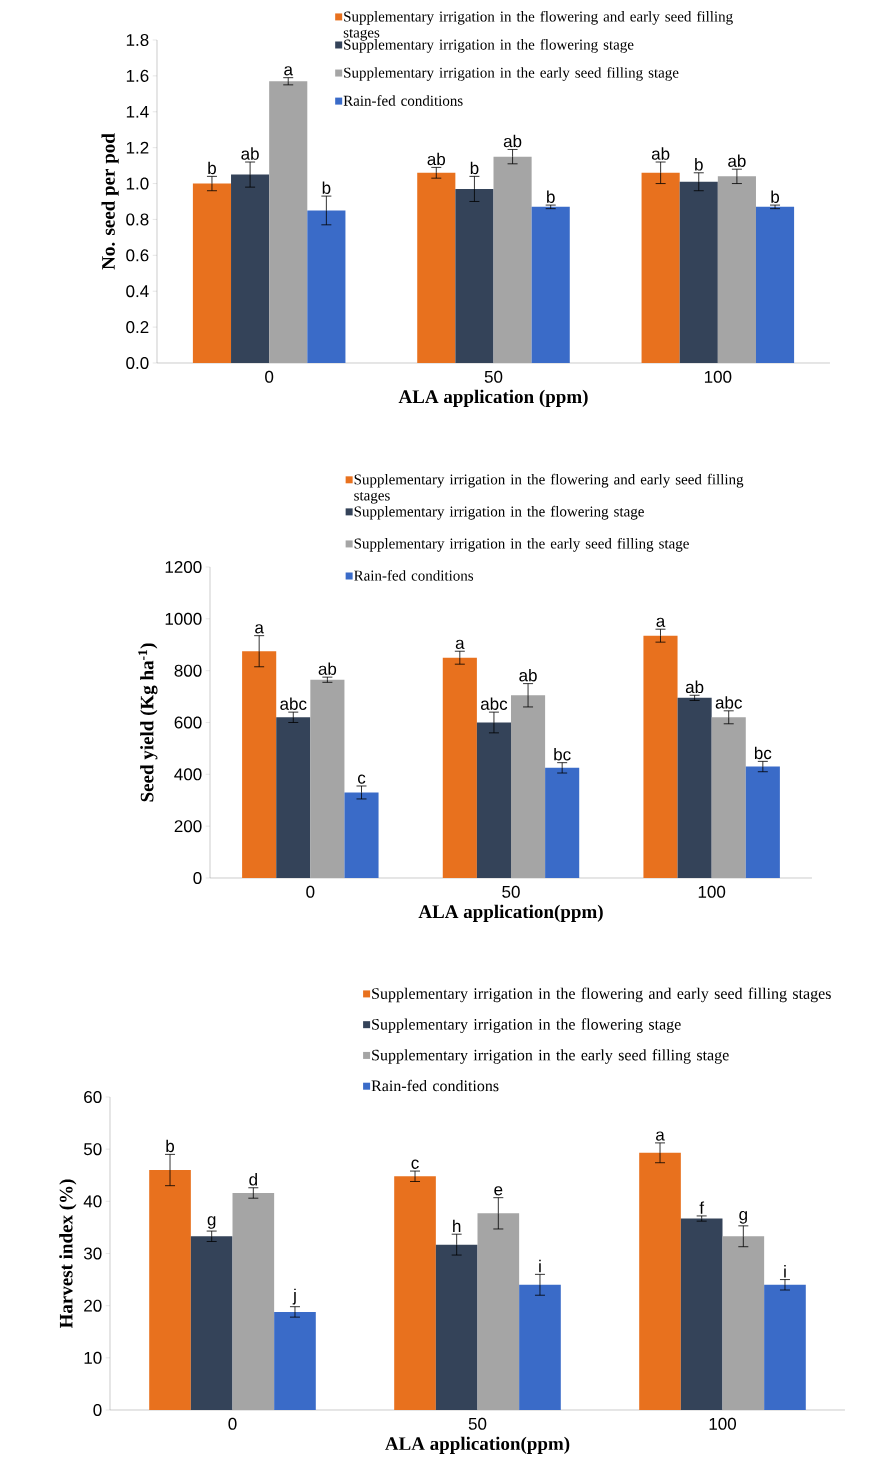 Image resolution: width=880 pixels, height=1483 pixels. What do you see at coordinates (601, 995) in the screenshot?
I see `legend-label: Supplementary irrigation in the flowering and early seed filling stages` at bounding box center [601, 995].